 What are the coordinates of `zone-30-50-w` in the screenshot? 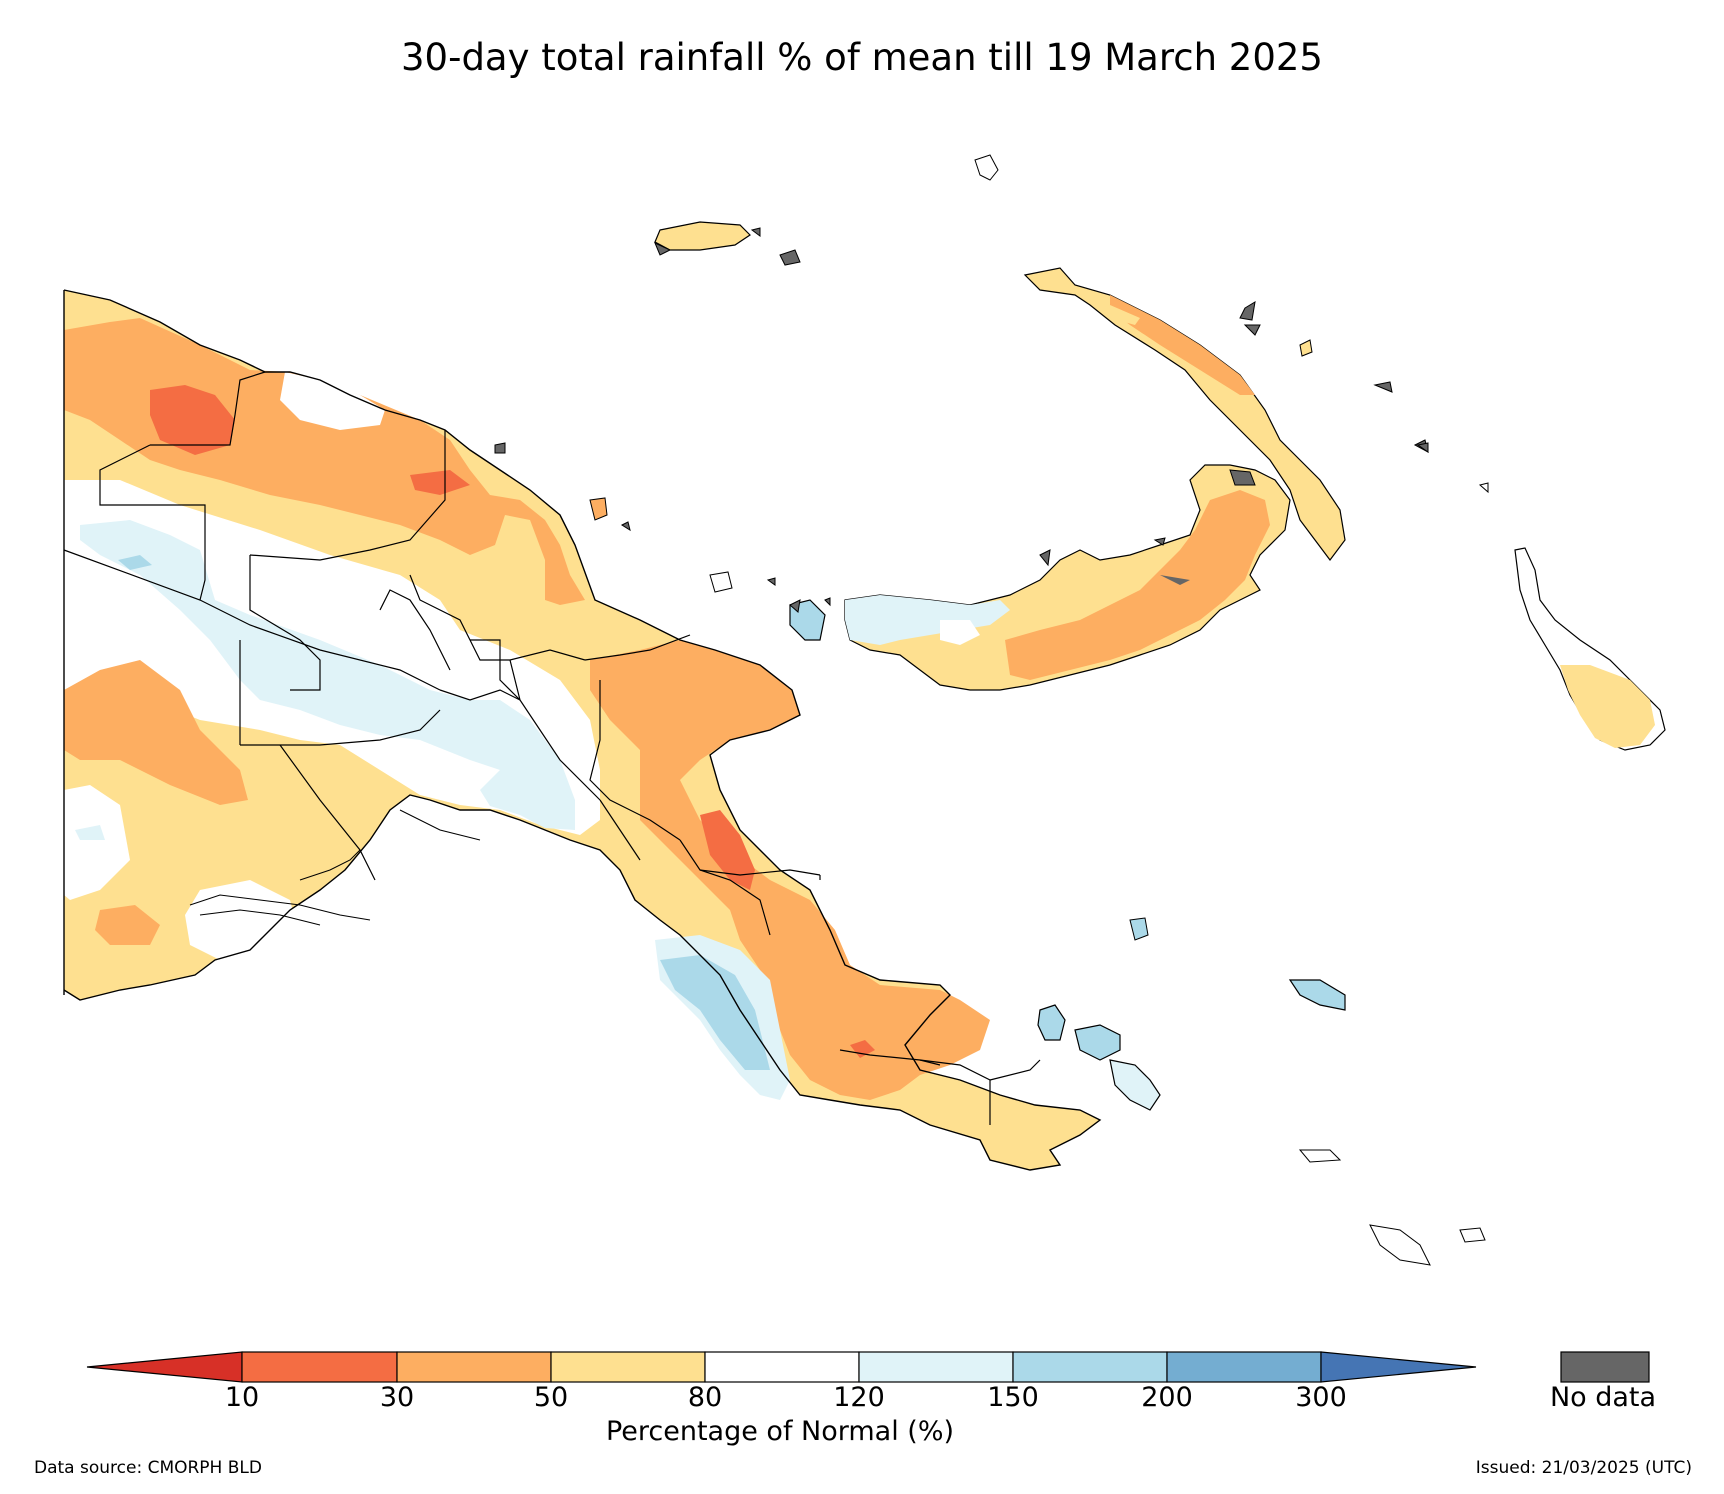 It's located at (156, 732).